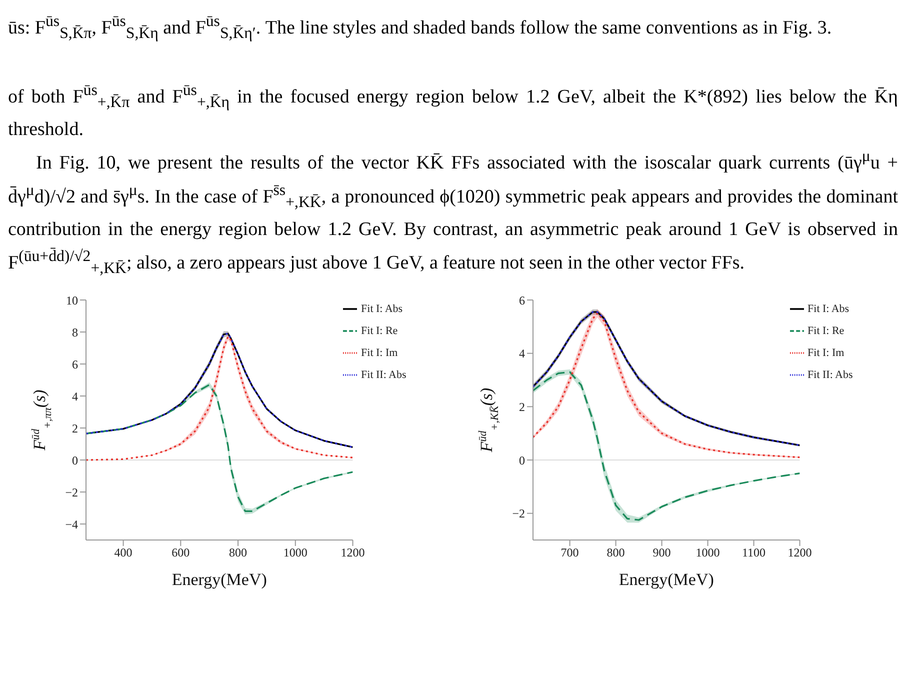 The image size is (909, 677). Describe the element at coordinates (453, 111) in the screenshot. I see `text: of both F$^{ūs}$$_{+,K̄π}$ and F$^{ūs}$$_{+,K̄η}$ in the focused energy region below 1.2 GeV, albeit the K*(892) lies below the K̄η threshold.` at that location.